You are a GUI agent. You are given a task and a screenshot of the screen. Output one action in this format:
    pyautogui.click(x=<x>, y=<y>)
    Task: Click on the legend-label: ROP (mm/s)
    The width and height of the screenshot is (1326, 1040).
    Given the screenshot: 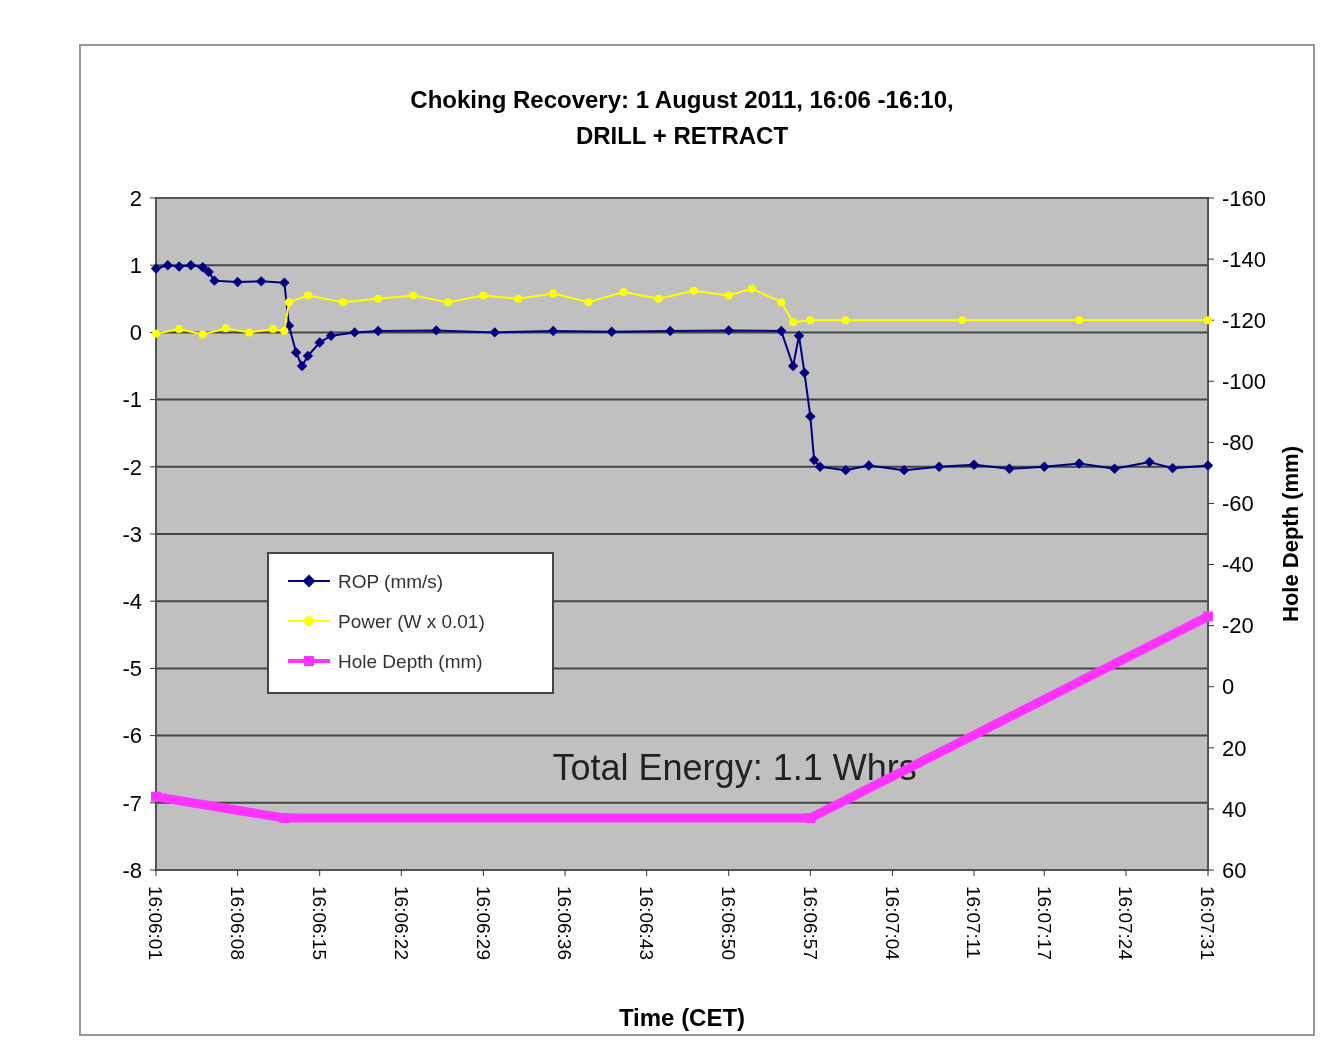 What is the action you would take?
    pyautogui.click(x=391, y=581)
    